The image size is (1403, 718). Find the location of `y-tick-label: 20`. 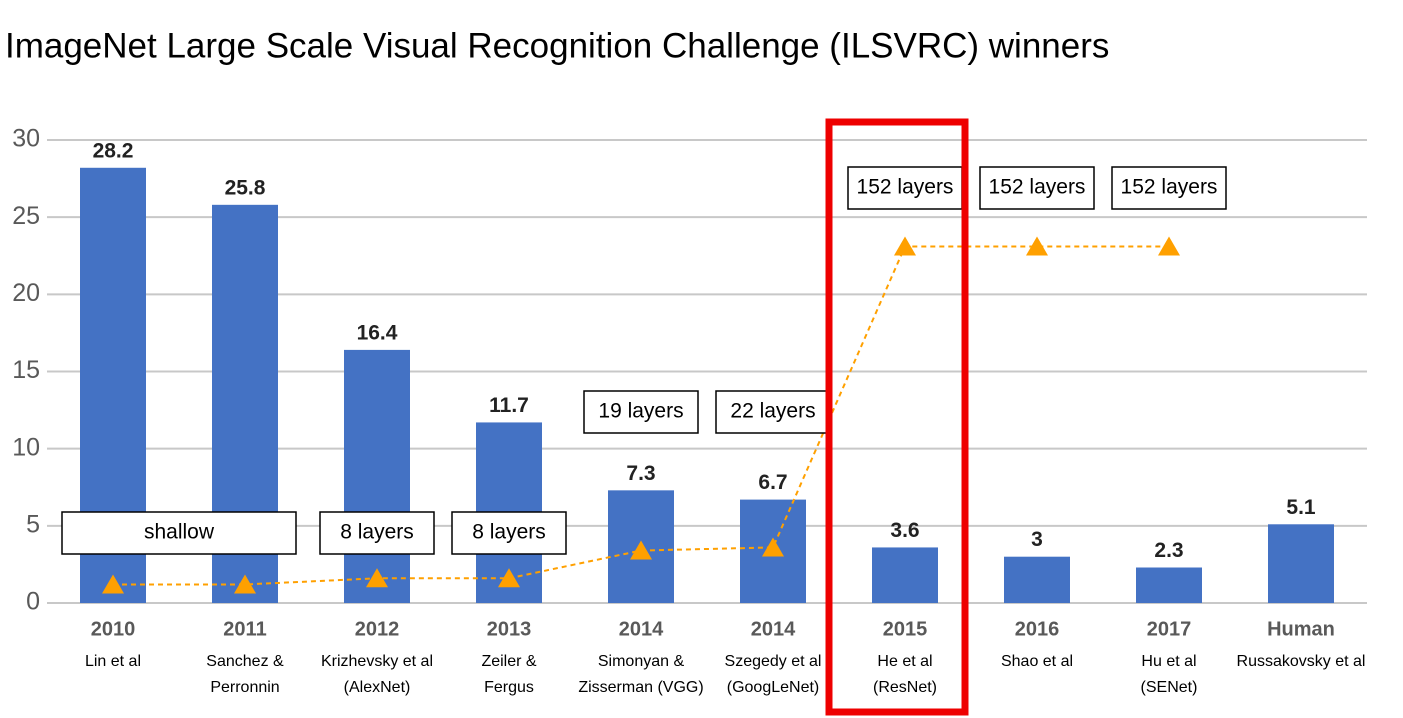

y-tick-label: 20 is located at coordinates (26, 293).